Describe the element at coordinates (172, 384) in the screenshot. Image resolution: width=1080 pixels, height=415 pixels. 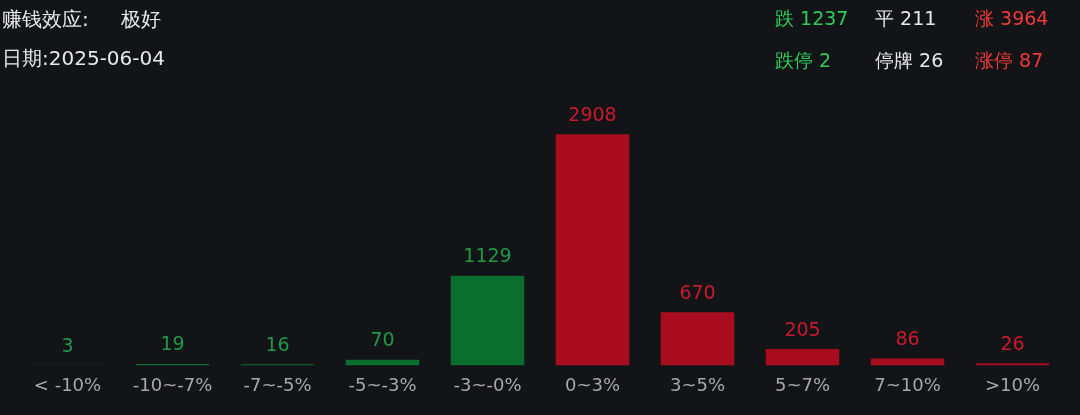
I see `x-tick-label: -10~-7%` at that location.